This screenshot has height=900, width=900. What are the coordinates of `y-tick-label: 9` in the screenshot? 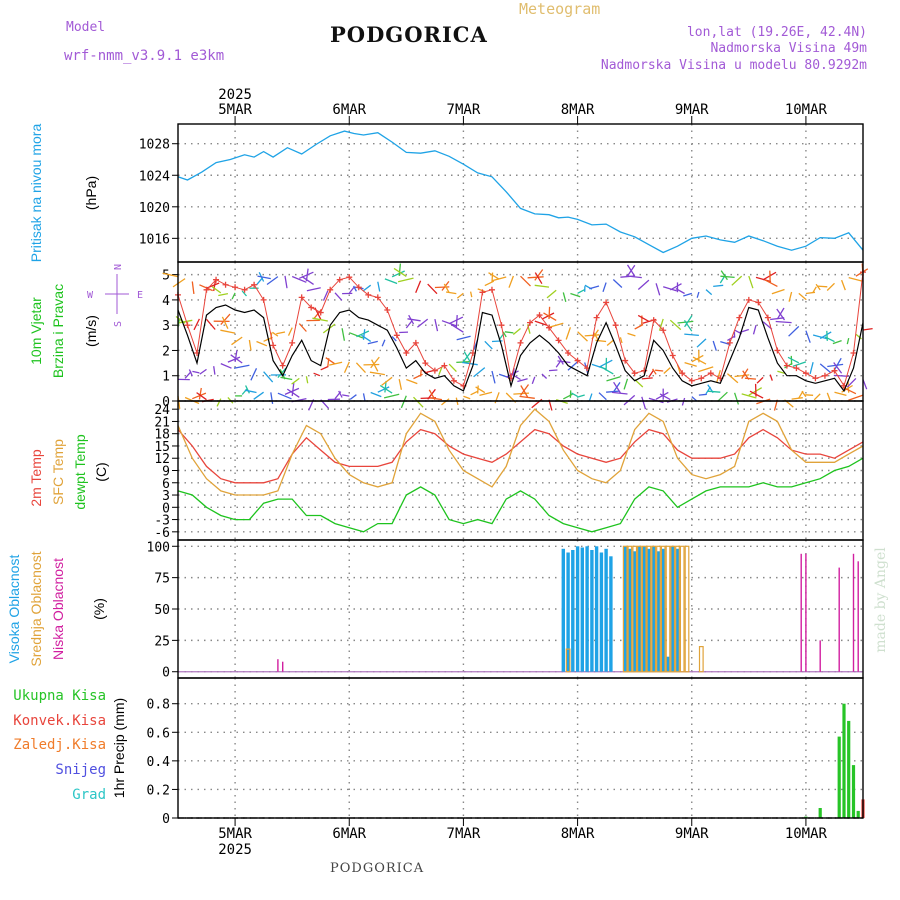 It's located at (166, 472).